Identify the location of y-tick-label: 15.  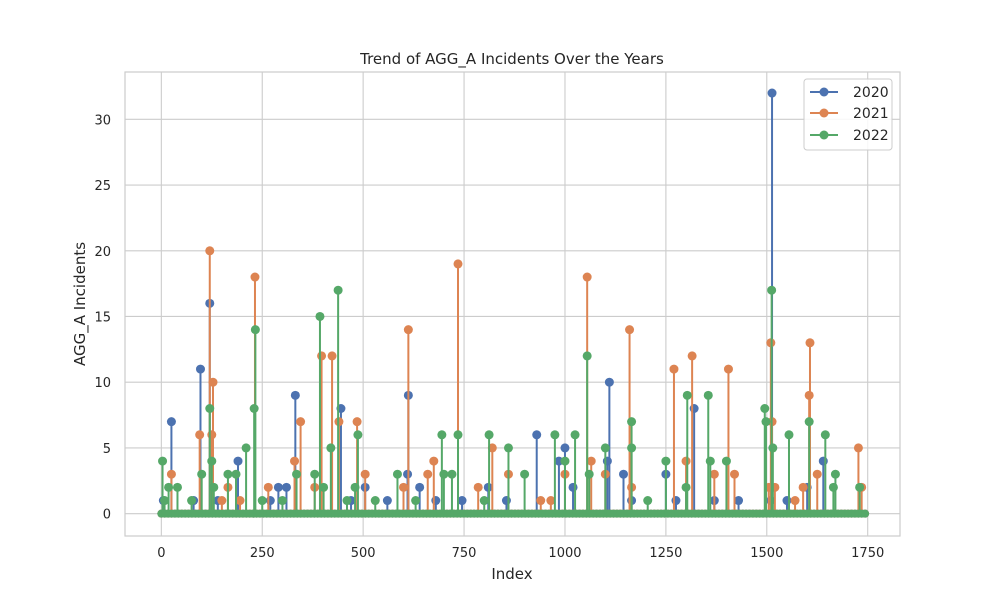
(102, 317).